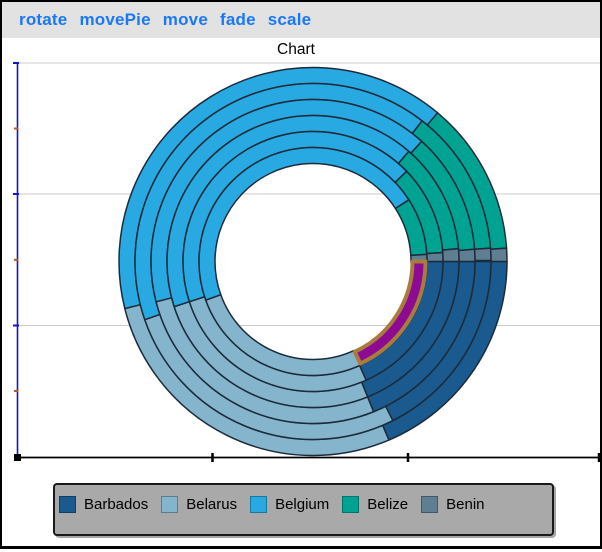 The image size is (602, 552). Describe the element at coordinates (43, 19) in the screenshot. I see `toolbar-link-rotate: rotate` at that location.